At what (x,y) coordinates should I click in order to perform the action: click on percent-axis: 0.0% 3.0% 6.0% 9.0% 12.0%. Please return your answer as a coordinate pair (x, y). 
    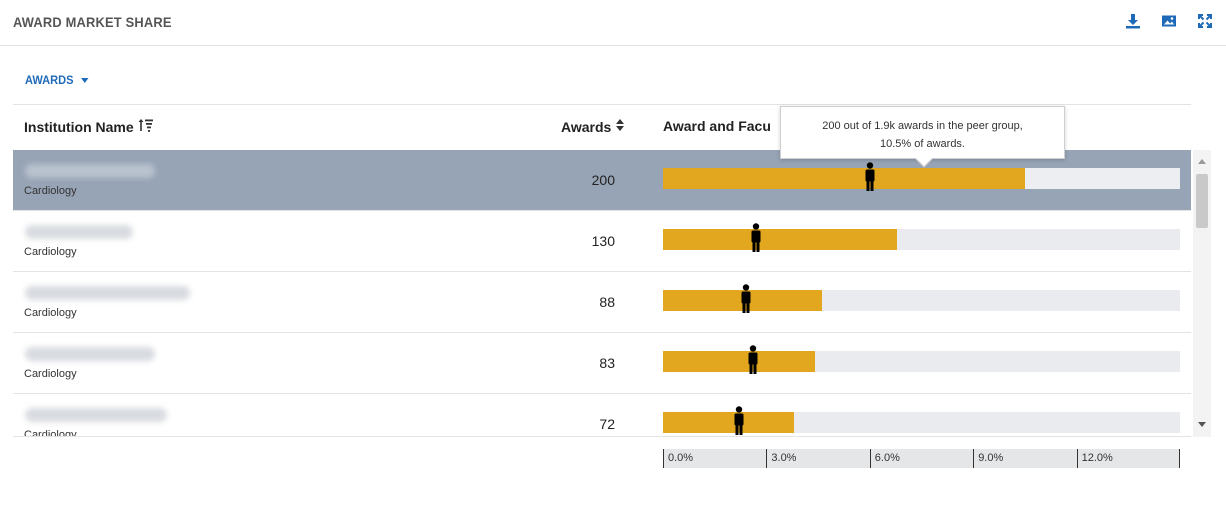
    Looking at the image, I should click on (921, 458).